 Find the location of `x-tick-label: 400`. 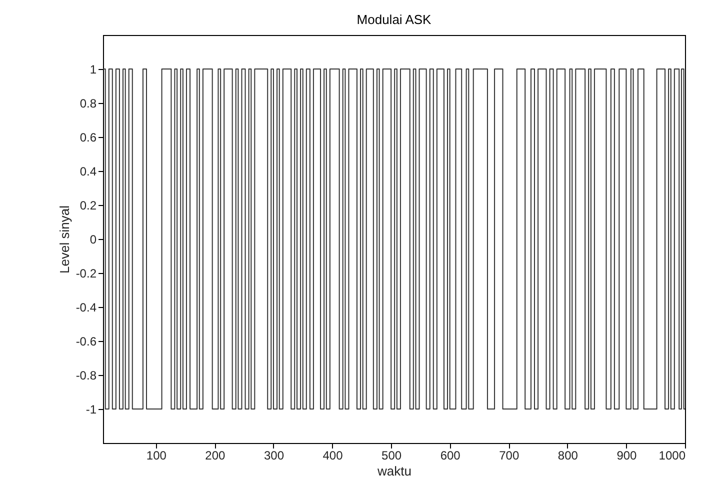

x-tick-label: 400 is located at coordinates (333, 455).